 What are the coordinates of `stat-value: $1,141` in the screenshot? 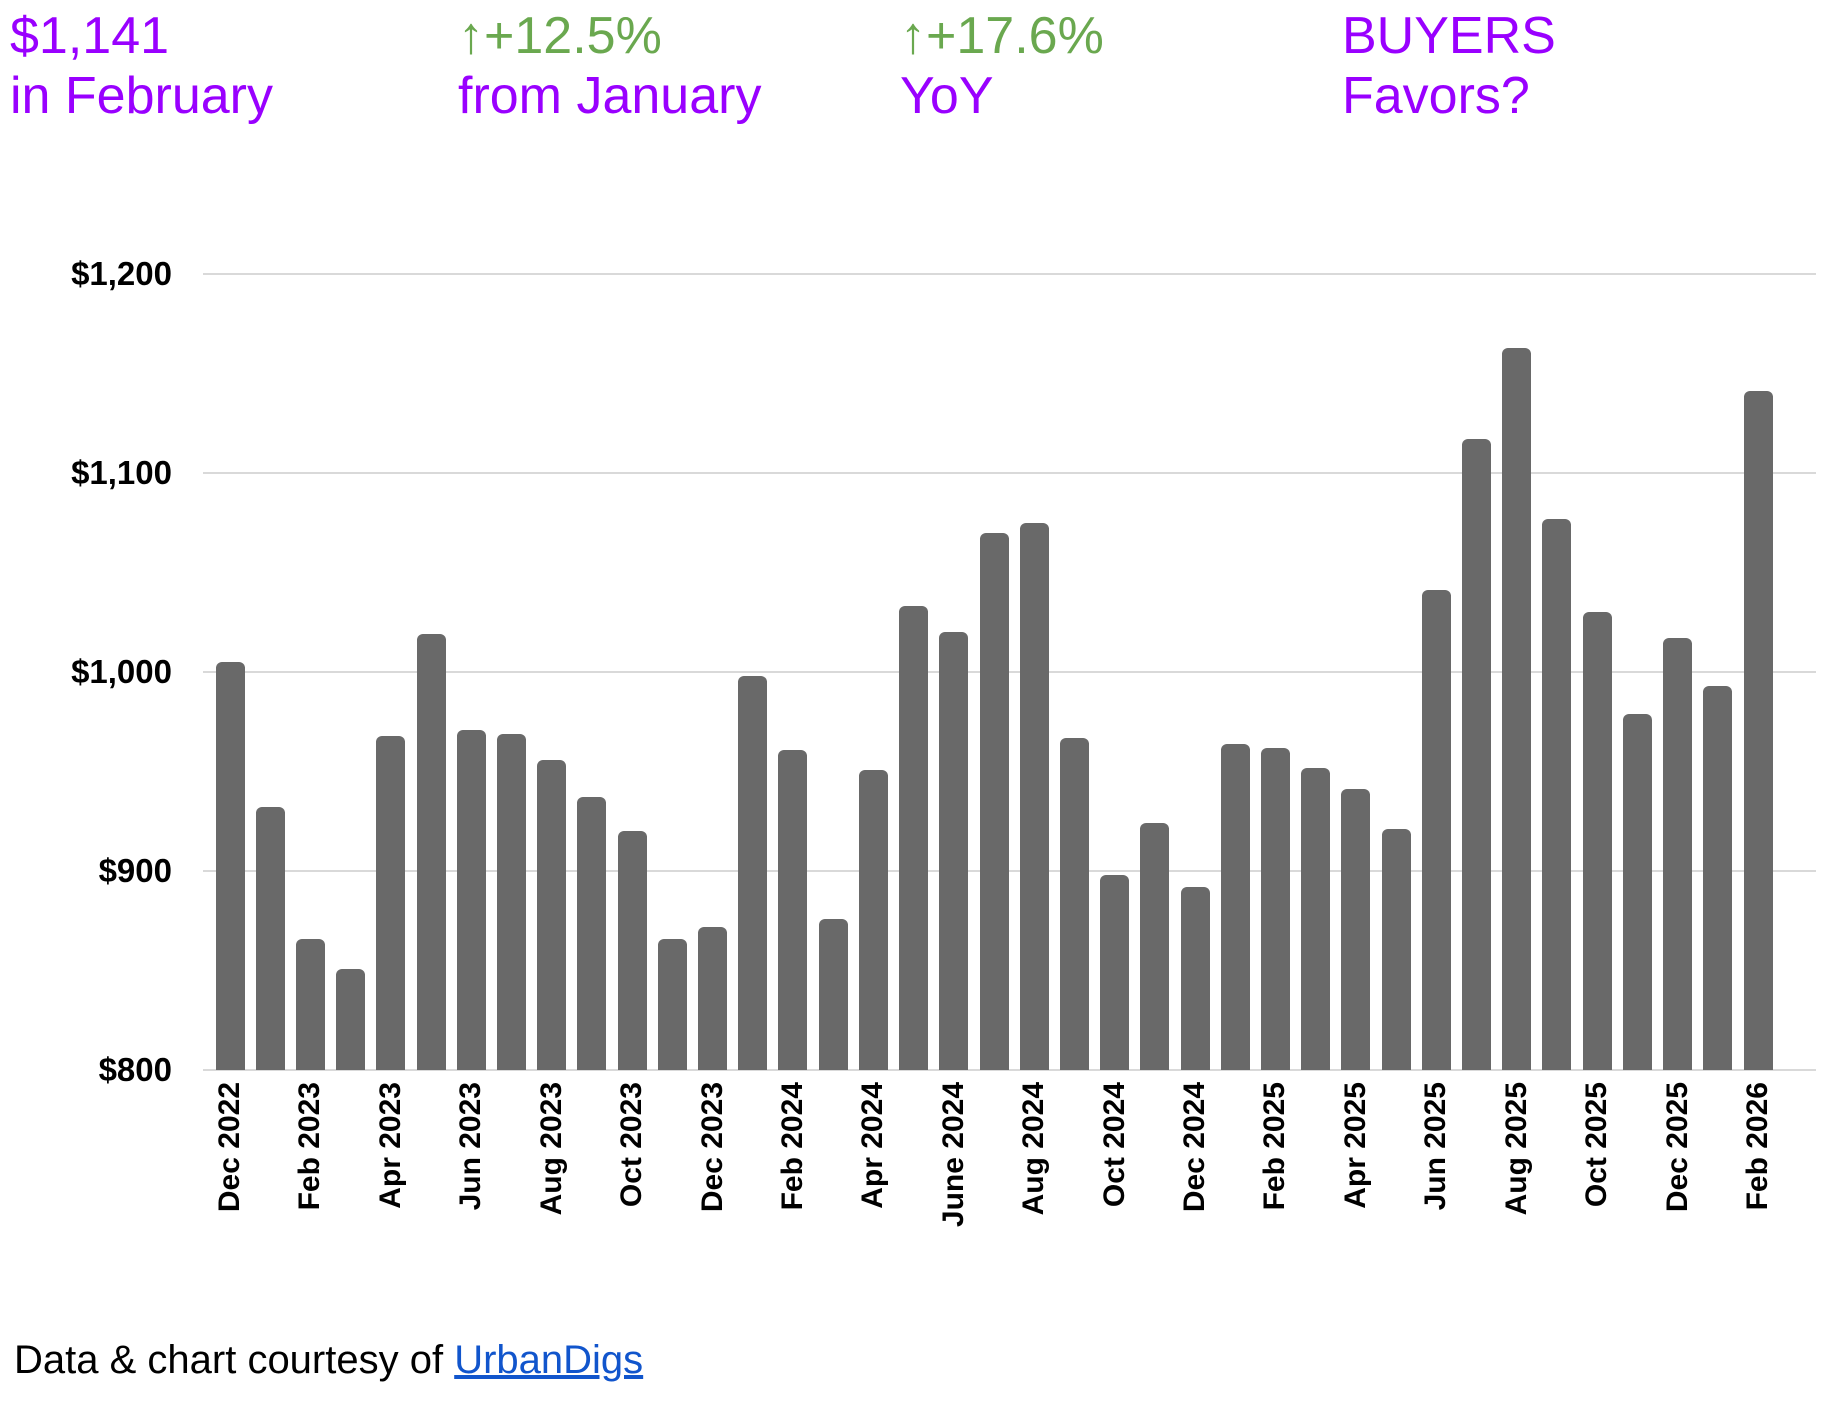 It's located at (90, 36).